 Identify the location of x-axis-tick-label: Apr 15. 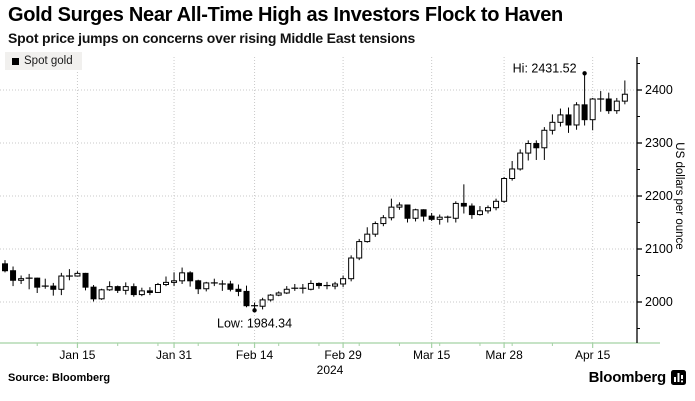
(593, 355).